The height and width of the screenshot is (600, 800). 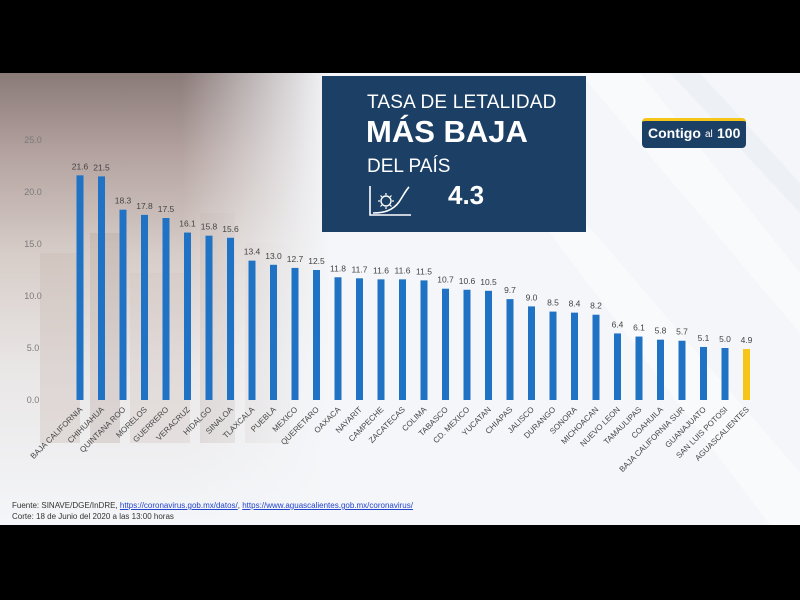 What do you see at coordinates (101, 167) in the screenshot?
I see `data-label: 21.5` at bounding box center [101, 167].